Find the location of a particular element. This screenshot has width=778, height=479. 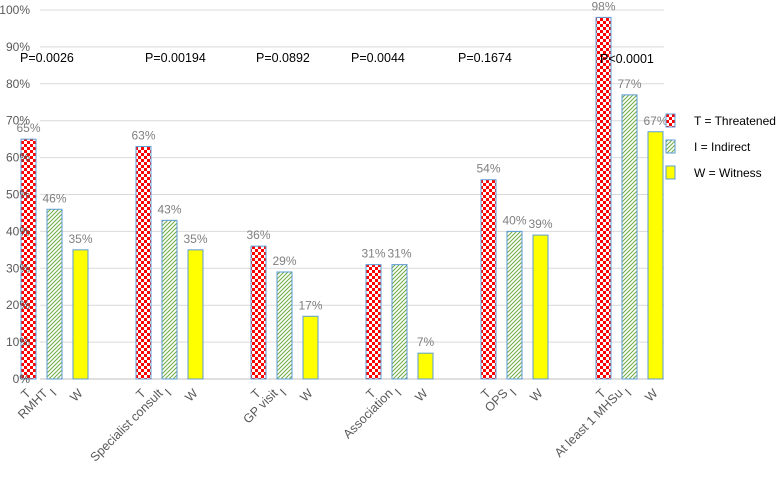

data-label: 43% is located at coordinates (169, 209).